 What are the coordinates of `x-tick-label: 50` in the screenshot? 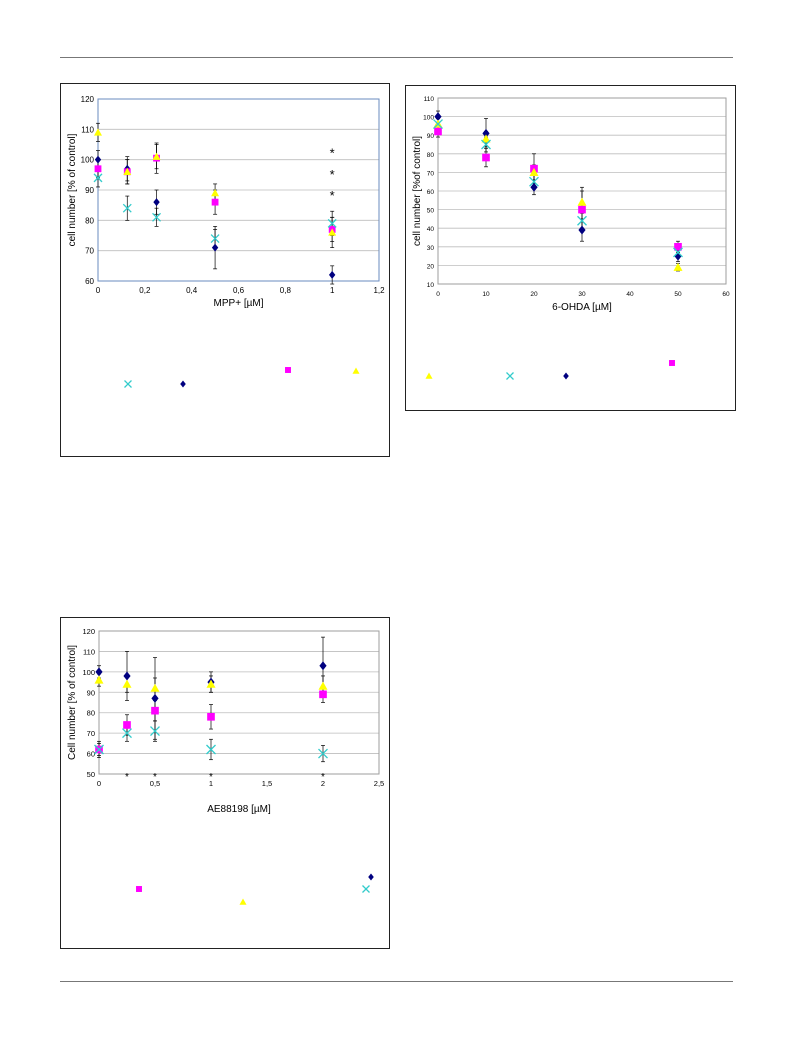 It's located at (678, 294).